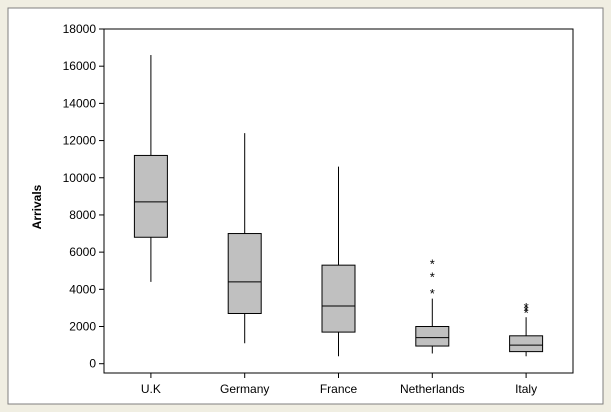 The height and width of the screenshot is (412, 611). I want to click on y-tick-label: 6000, so click(82, 252).